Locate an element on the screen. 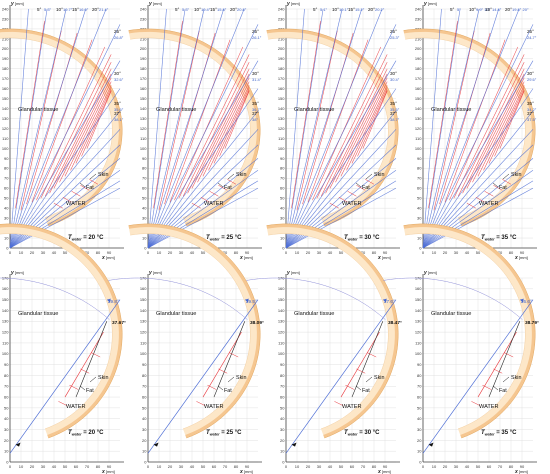 The width and height of the screenshot is (550, 474). y-tick-label: 210 is located at coordinates (418, 38).